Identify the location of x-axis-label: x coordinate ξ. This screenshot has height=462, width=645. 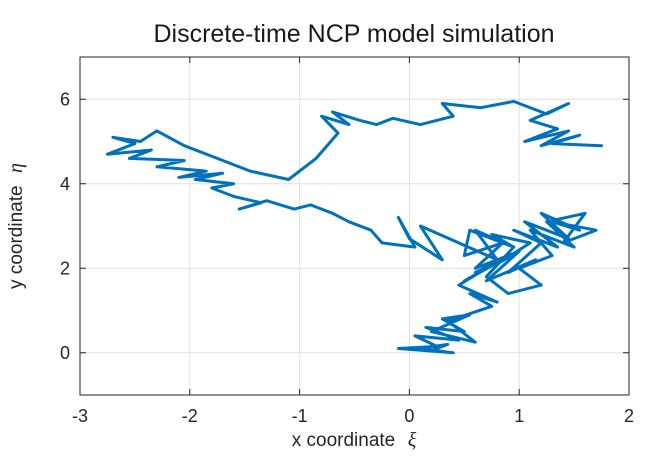
(354, 440).